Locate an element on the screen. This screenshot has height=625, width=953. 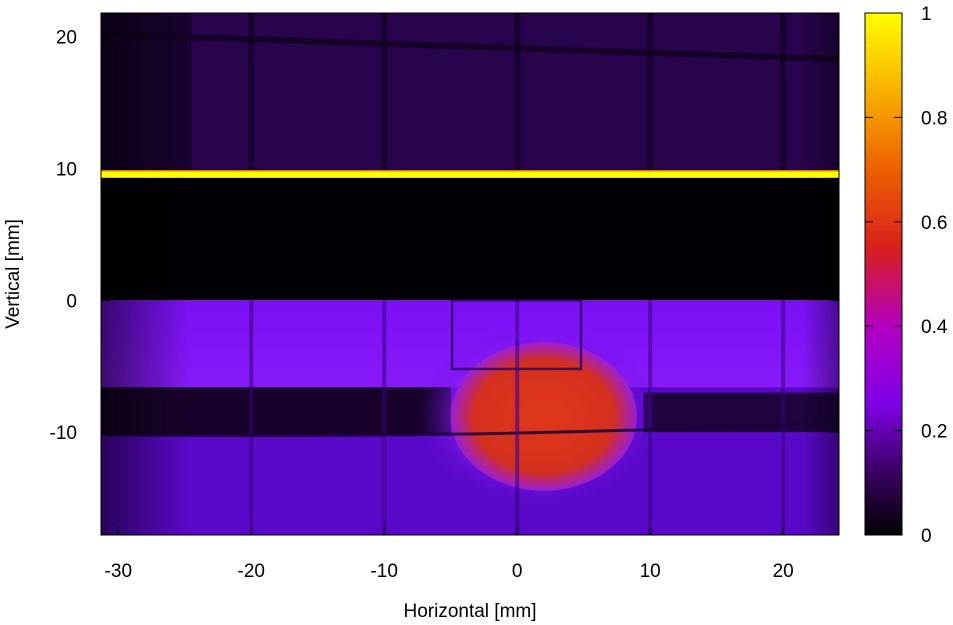
colorbar-tick-label: 0 is located at coordinates (926, 536).